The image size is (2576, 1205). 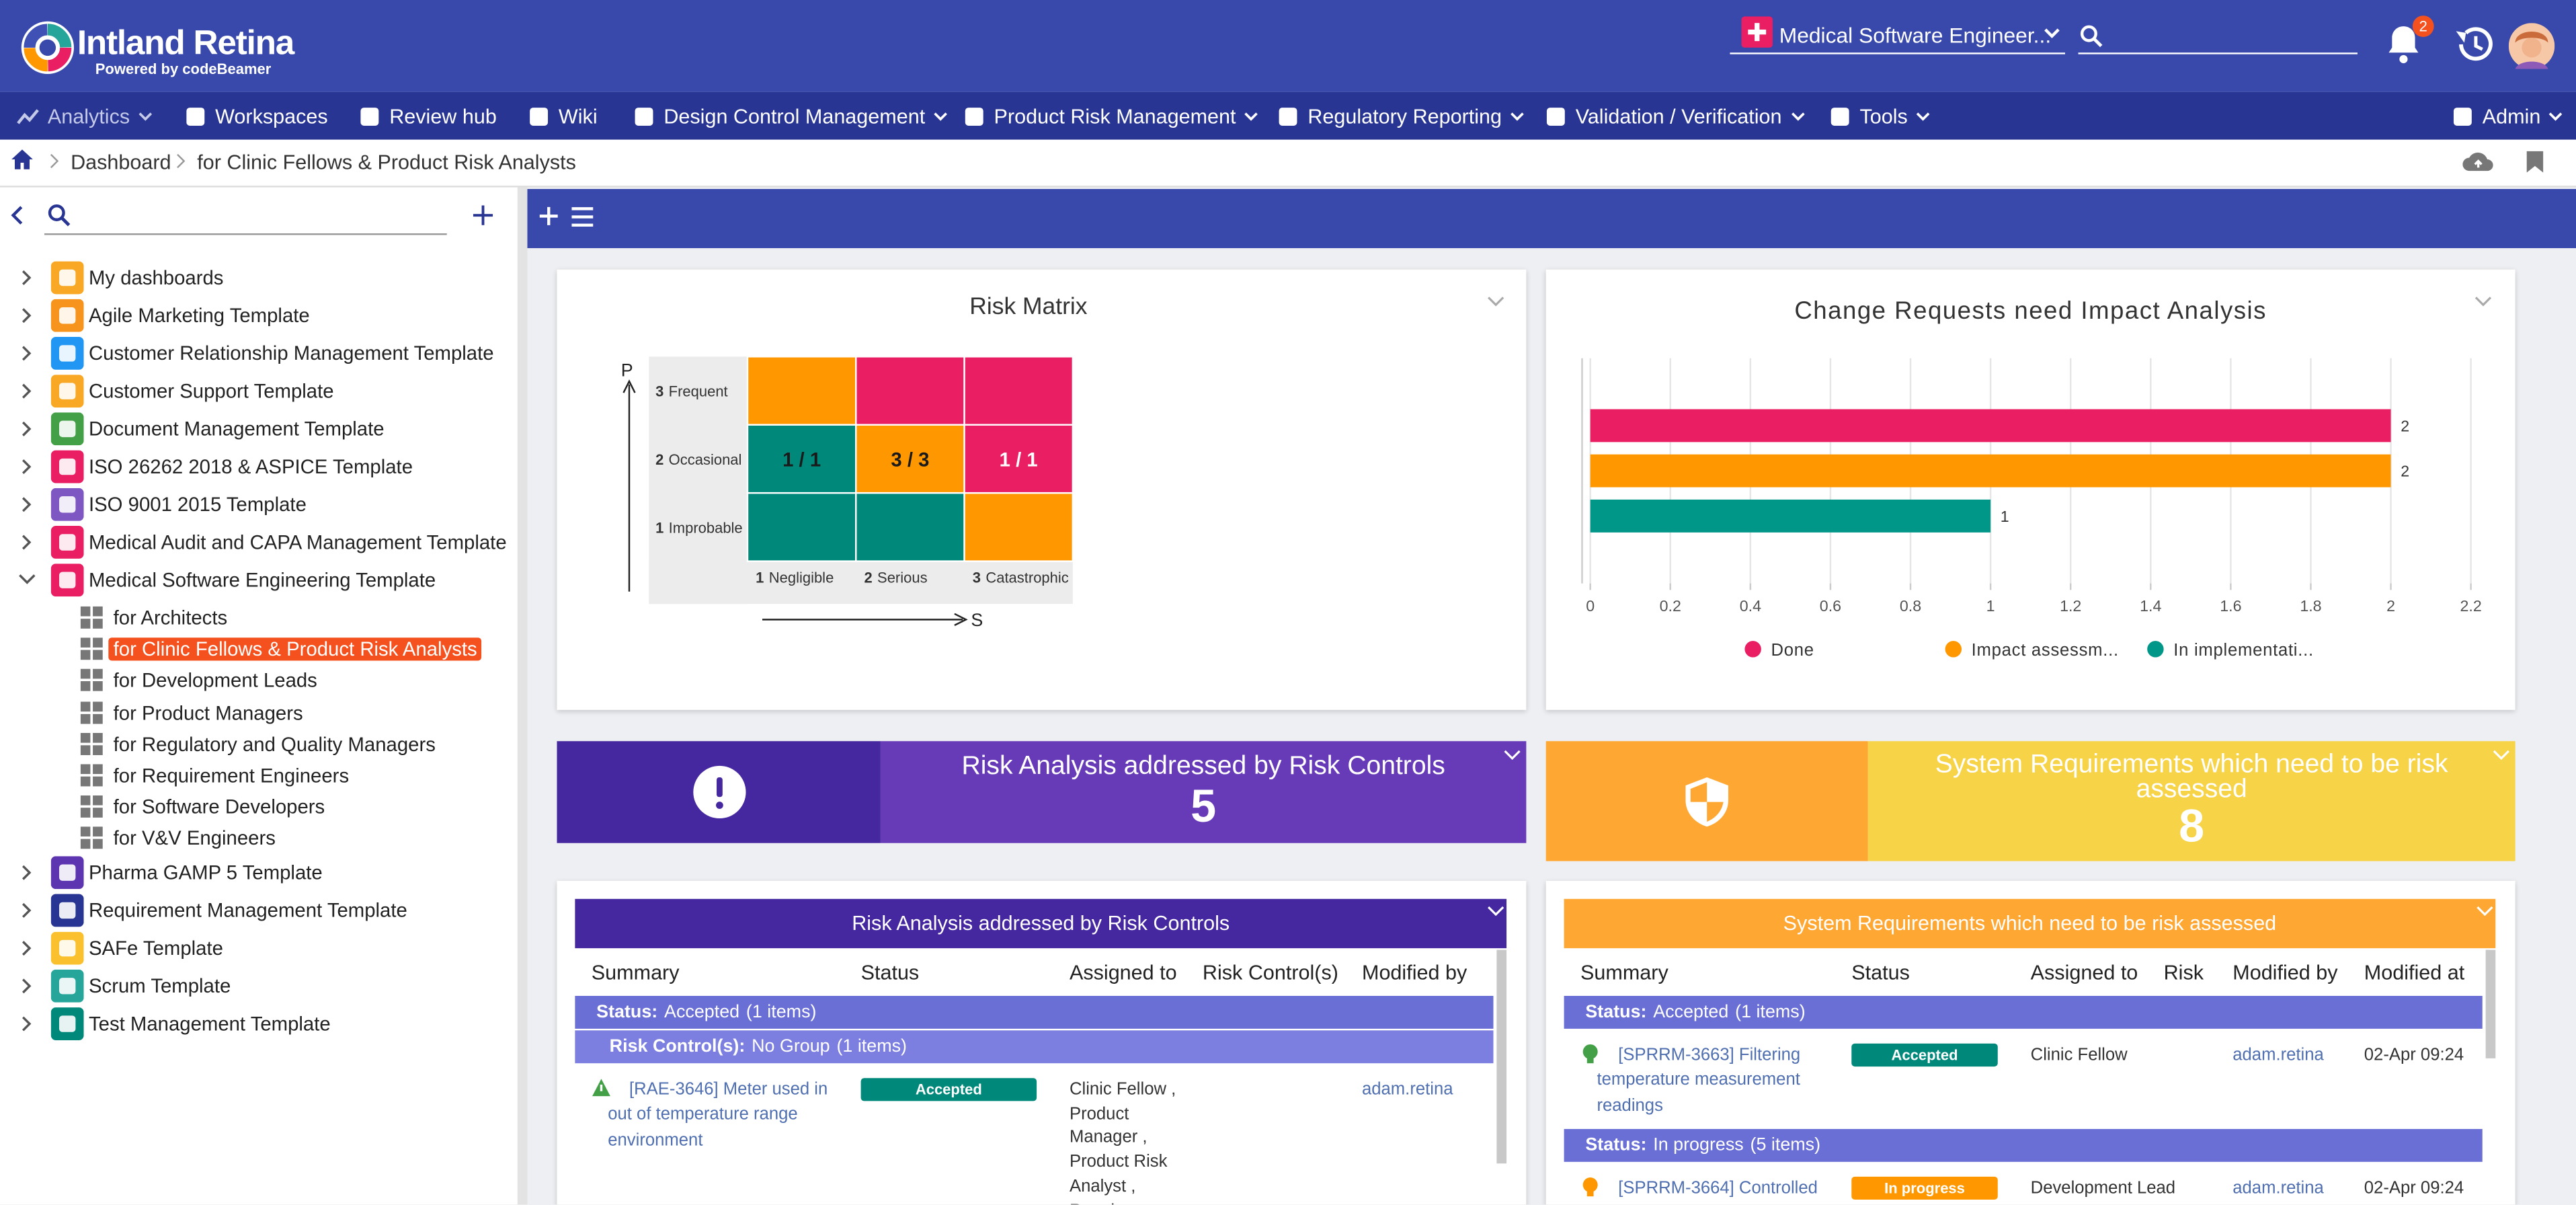 I want to click on nav-item: Wiki, so click(x=562, y=117).